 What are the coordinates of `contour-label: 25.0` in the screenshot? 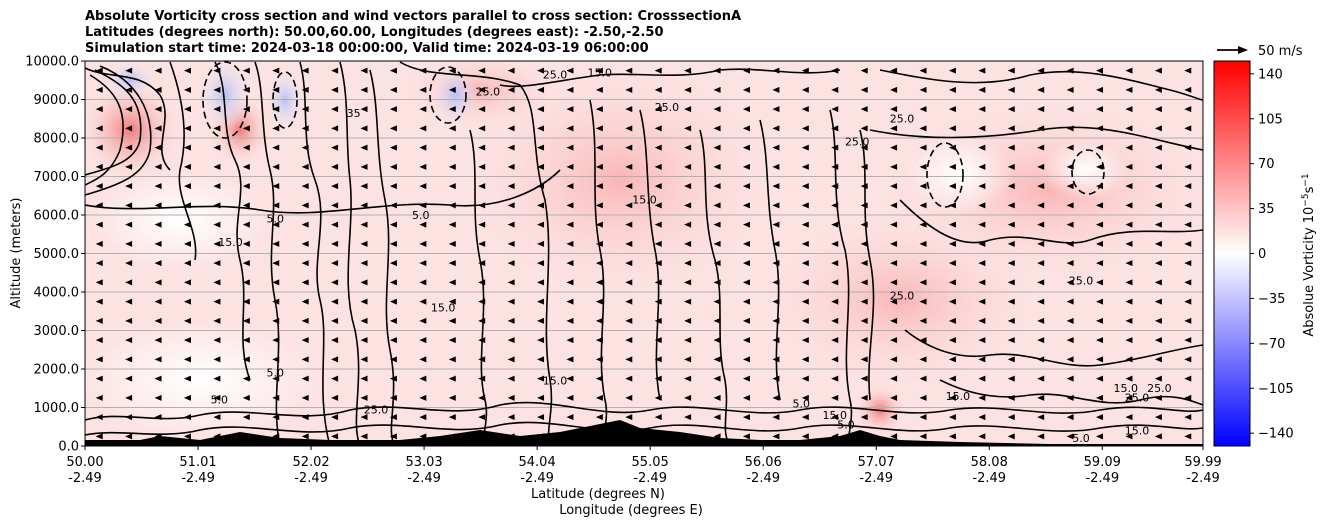 It's located at (1081, 280).